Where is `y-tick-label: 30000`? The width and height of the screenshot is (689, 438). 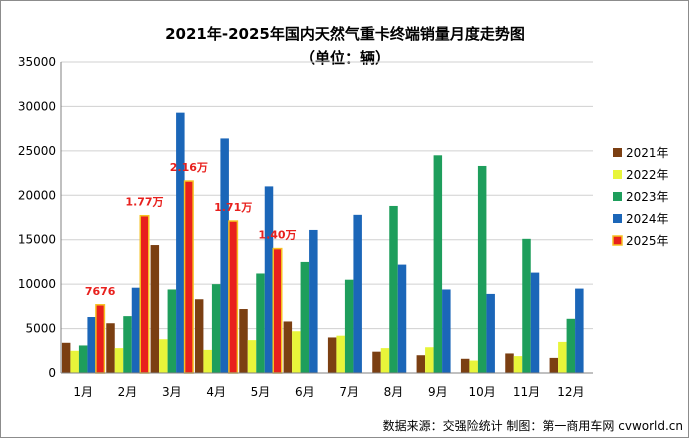 y-tick-label: 30000 is located at coordinates (37, 106).